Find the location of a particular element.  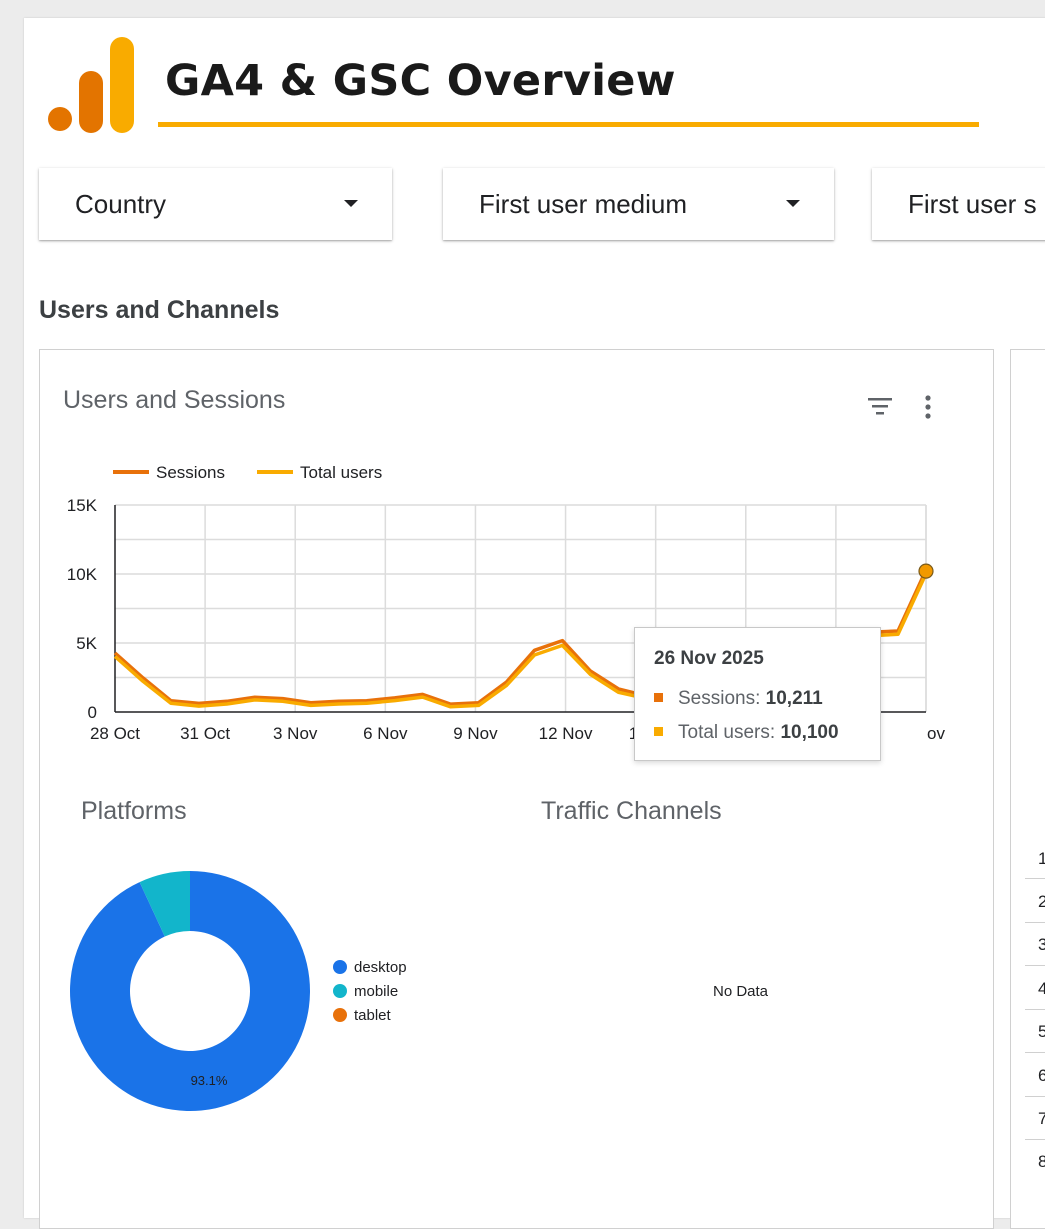

x-tick-label: 6 Nov is located at coordinates (385, 733).